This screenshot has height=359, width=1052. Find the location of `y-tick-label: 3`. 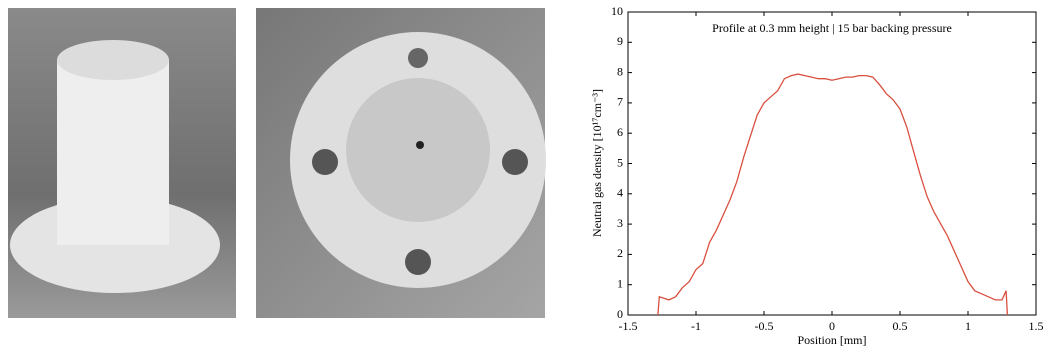

y-tick-label: 3 is located at coordinates (620, 223).